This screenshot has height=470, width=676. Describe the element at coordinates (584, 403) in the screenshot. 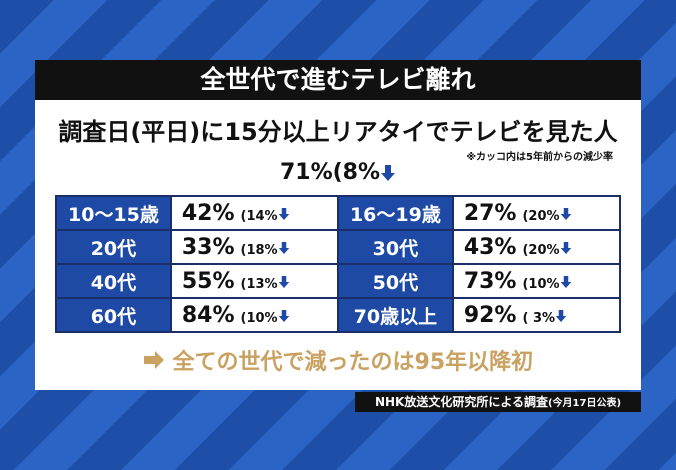

I see `source-date: (今月17日公表)` at that location.